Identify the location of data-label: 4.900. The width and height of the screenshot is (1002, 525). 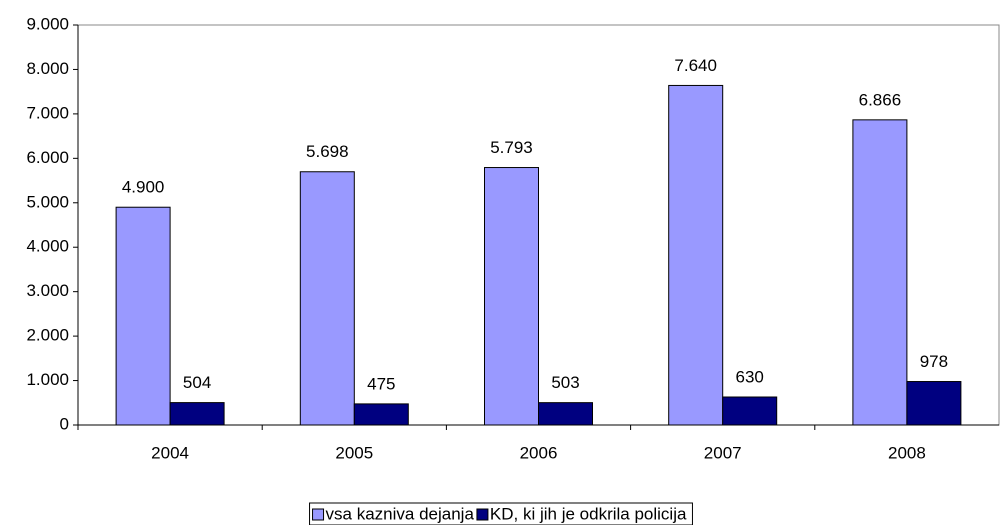
(143, 187).